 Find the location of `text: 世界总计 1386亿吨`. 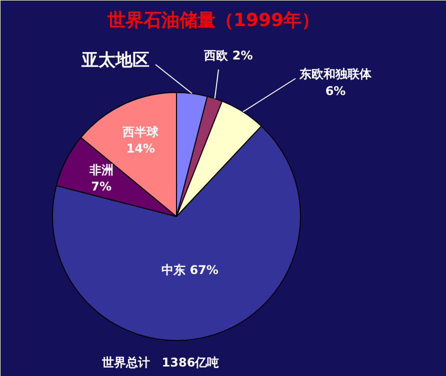

text: 世界总计 1386亿吨 is located at coordinates (160, 363).